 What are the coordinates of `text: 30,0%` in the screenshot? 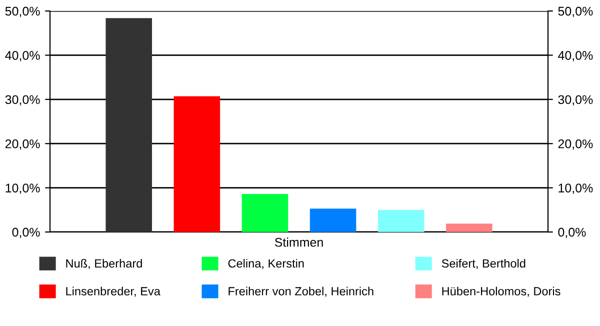 It's located at (575, 100).